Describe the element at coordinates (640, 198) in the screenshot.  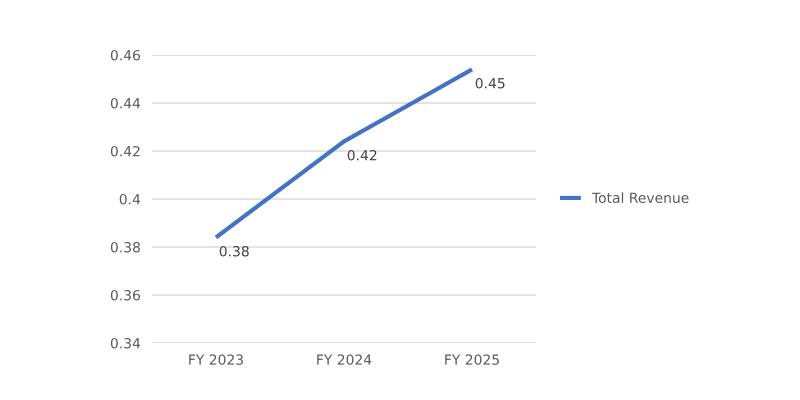
I see `legend-label: Total Revenue` at that location.